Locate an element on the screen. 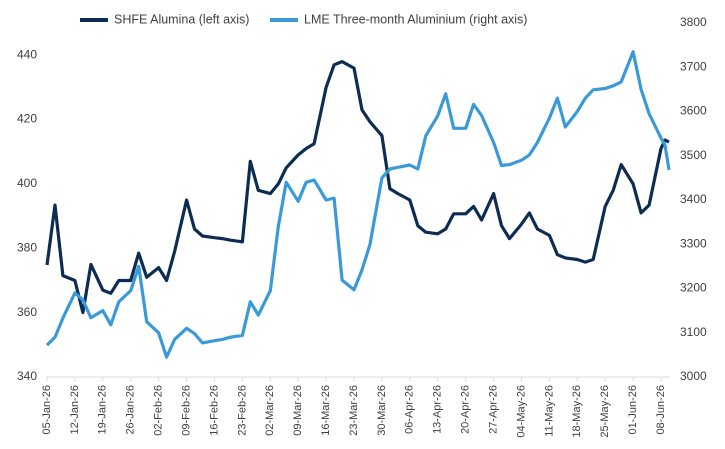 This screenshot has width=725, height=449. x-tick-label: 16-Feb-26 is located at coordinates (214, 410).